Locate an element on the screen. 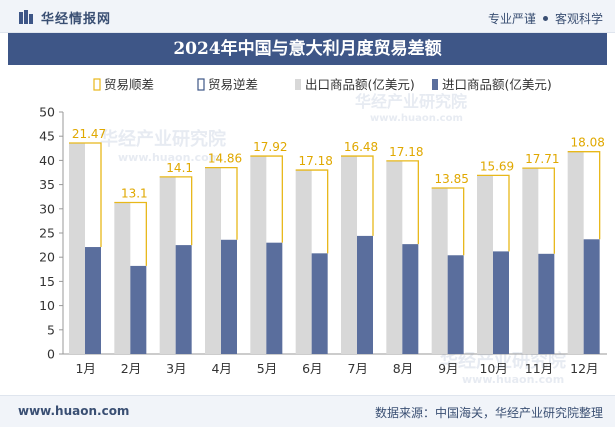 Image resolution: width=615 pixels, height=427 pixels. x-tick-label-1: 1月 is located at coordinates (85, 368).